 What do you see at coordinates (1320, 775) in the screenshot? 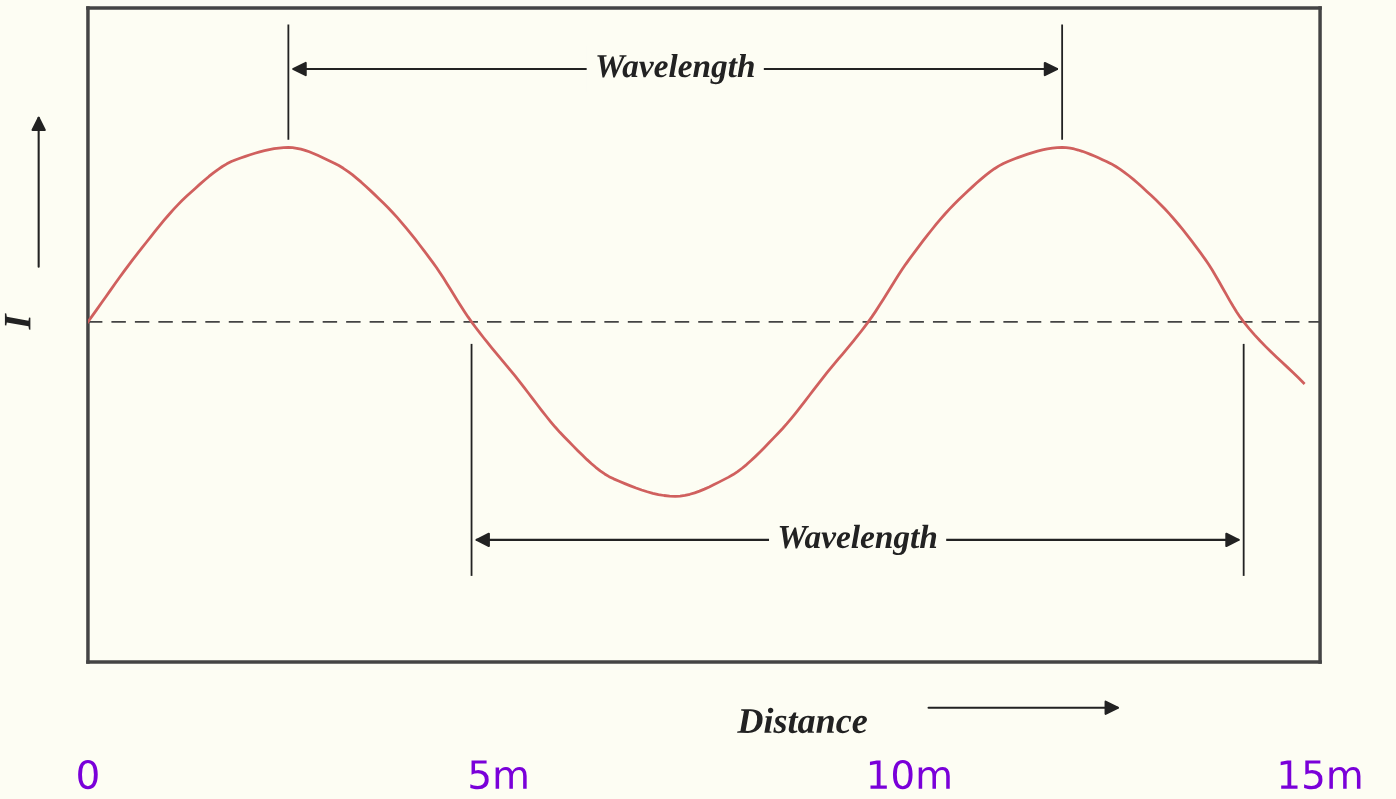
I see `x-tick-label: 15m` at bounding box center [1320, 775].